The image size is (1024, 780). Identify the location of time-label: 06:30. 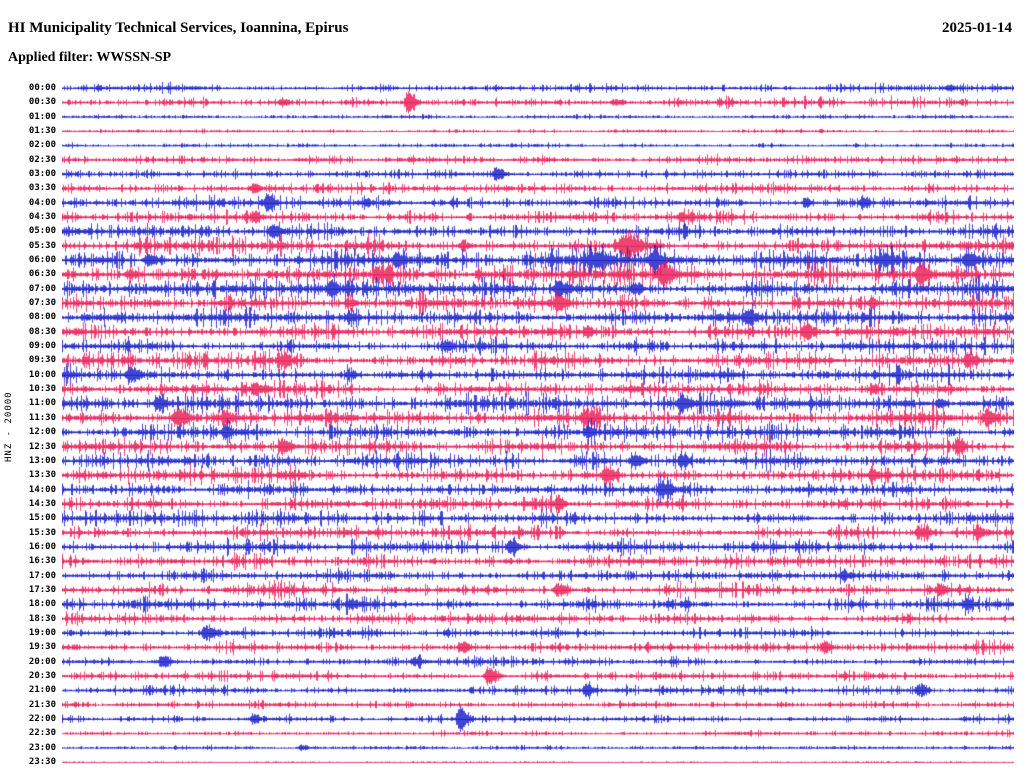
(42, 274).